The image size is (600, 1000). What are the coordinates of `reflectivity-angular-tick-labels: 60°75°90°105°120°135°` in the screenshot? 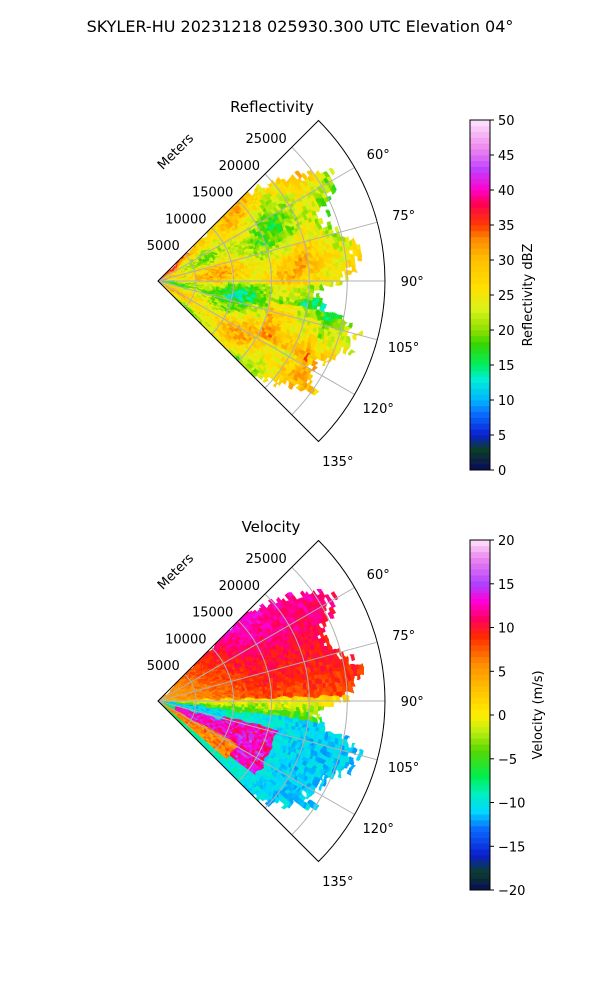 It's located at (373, 309).